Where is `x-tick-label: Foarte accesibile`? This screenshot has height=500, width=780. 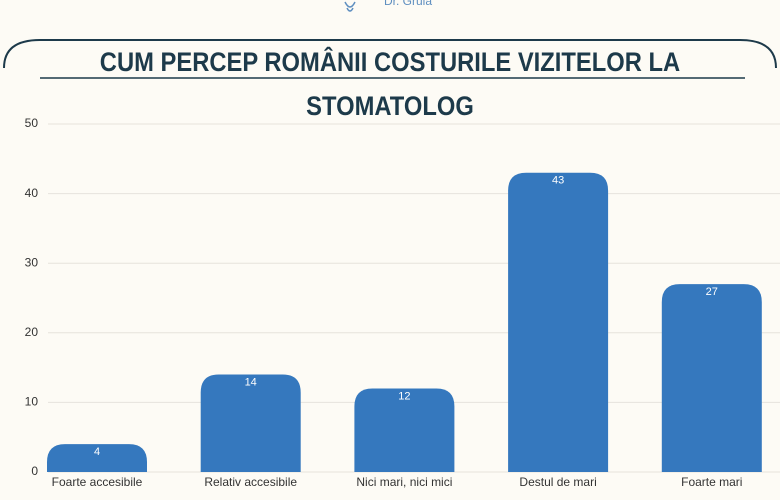 x-tick-label: Foarte accesibile is located at coordinates (97, 482).